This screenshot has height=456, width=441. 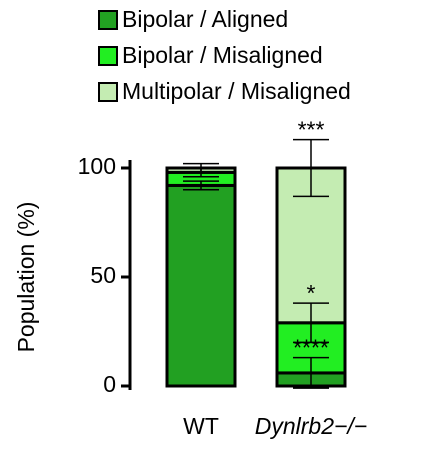 I want to click on x-tick-label: WT, so click(x=201, y=426).